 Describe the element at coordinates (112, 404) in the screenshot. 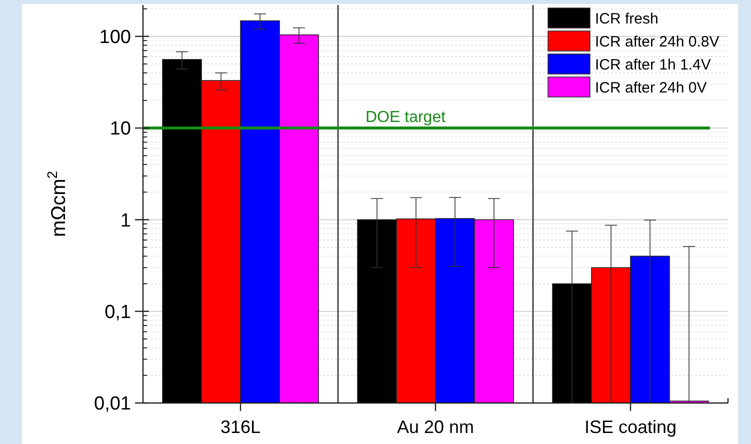

I see `y-tick-label: 0,01` at that location.